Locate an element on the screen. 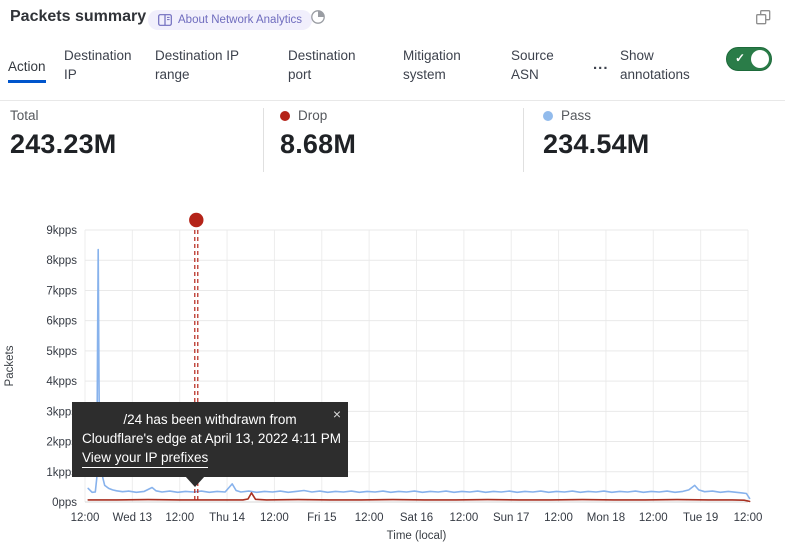 The height and width of the screenshot is (555, 785). pass-legend-dot is located at coordinates (548, 115).